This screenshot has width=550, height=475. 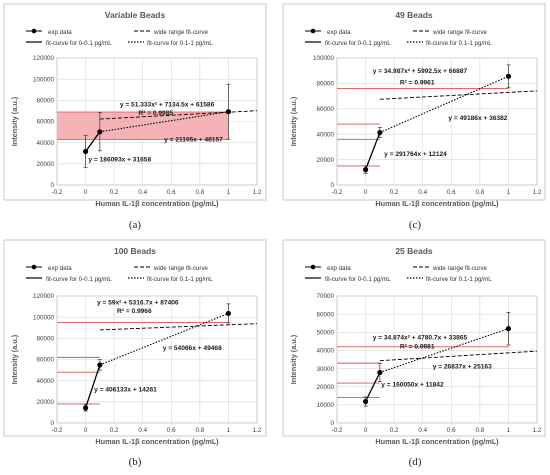 What do you see at coordinates (414, 15) in the screenshot?
I see `chart-title: 49 Beads` at bounding box center [414, 15].